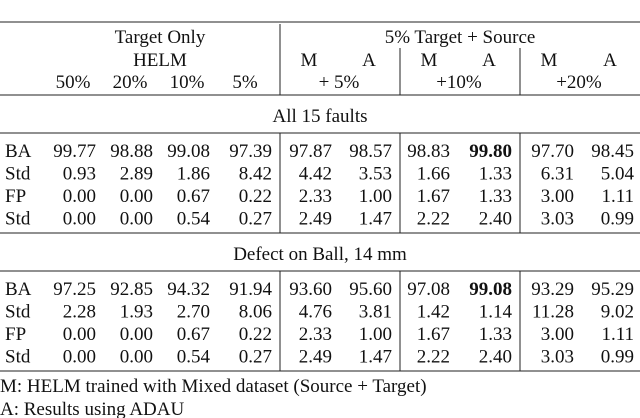 Image resolution: width=640 pixels, height=418 pixels. I want to click on cell: 97.39, so click(250, 151).